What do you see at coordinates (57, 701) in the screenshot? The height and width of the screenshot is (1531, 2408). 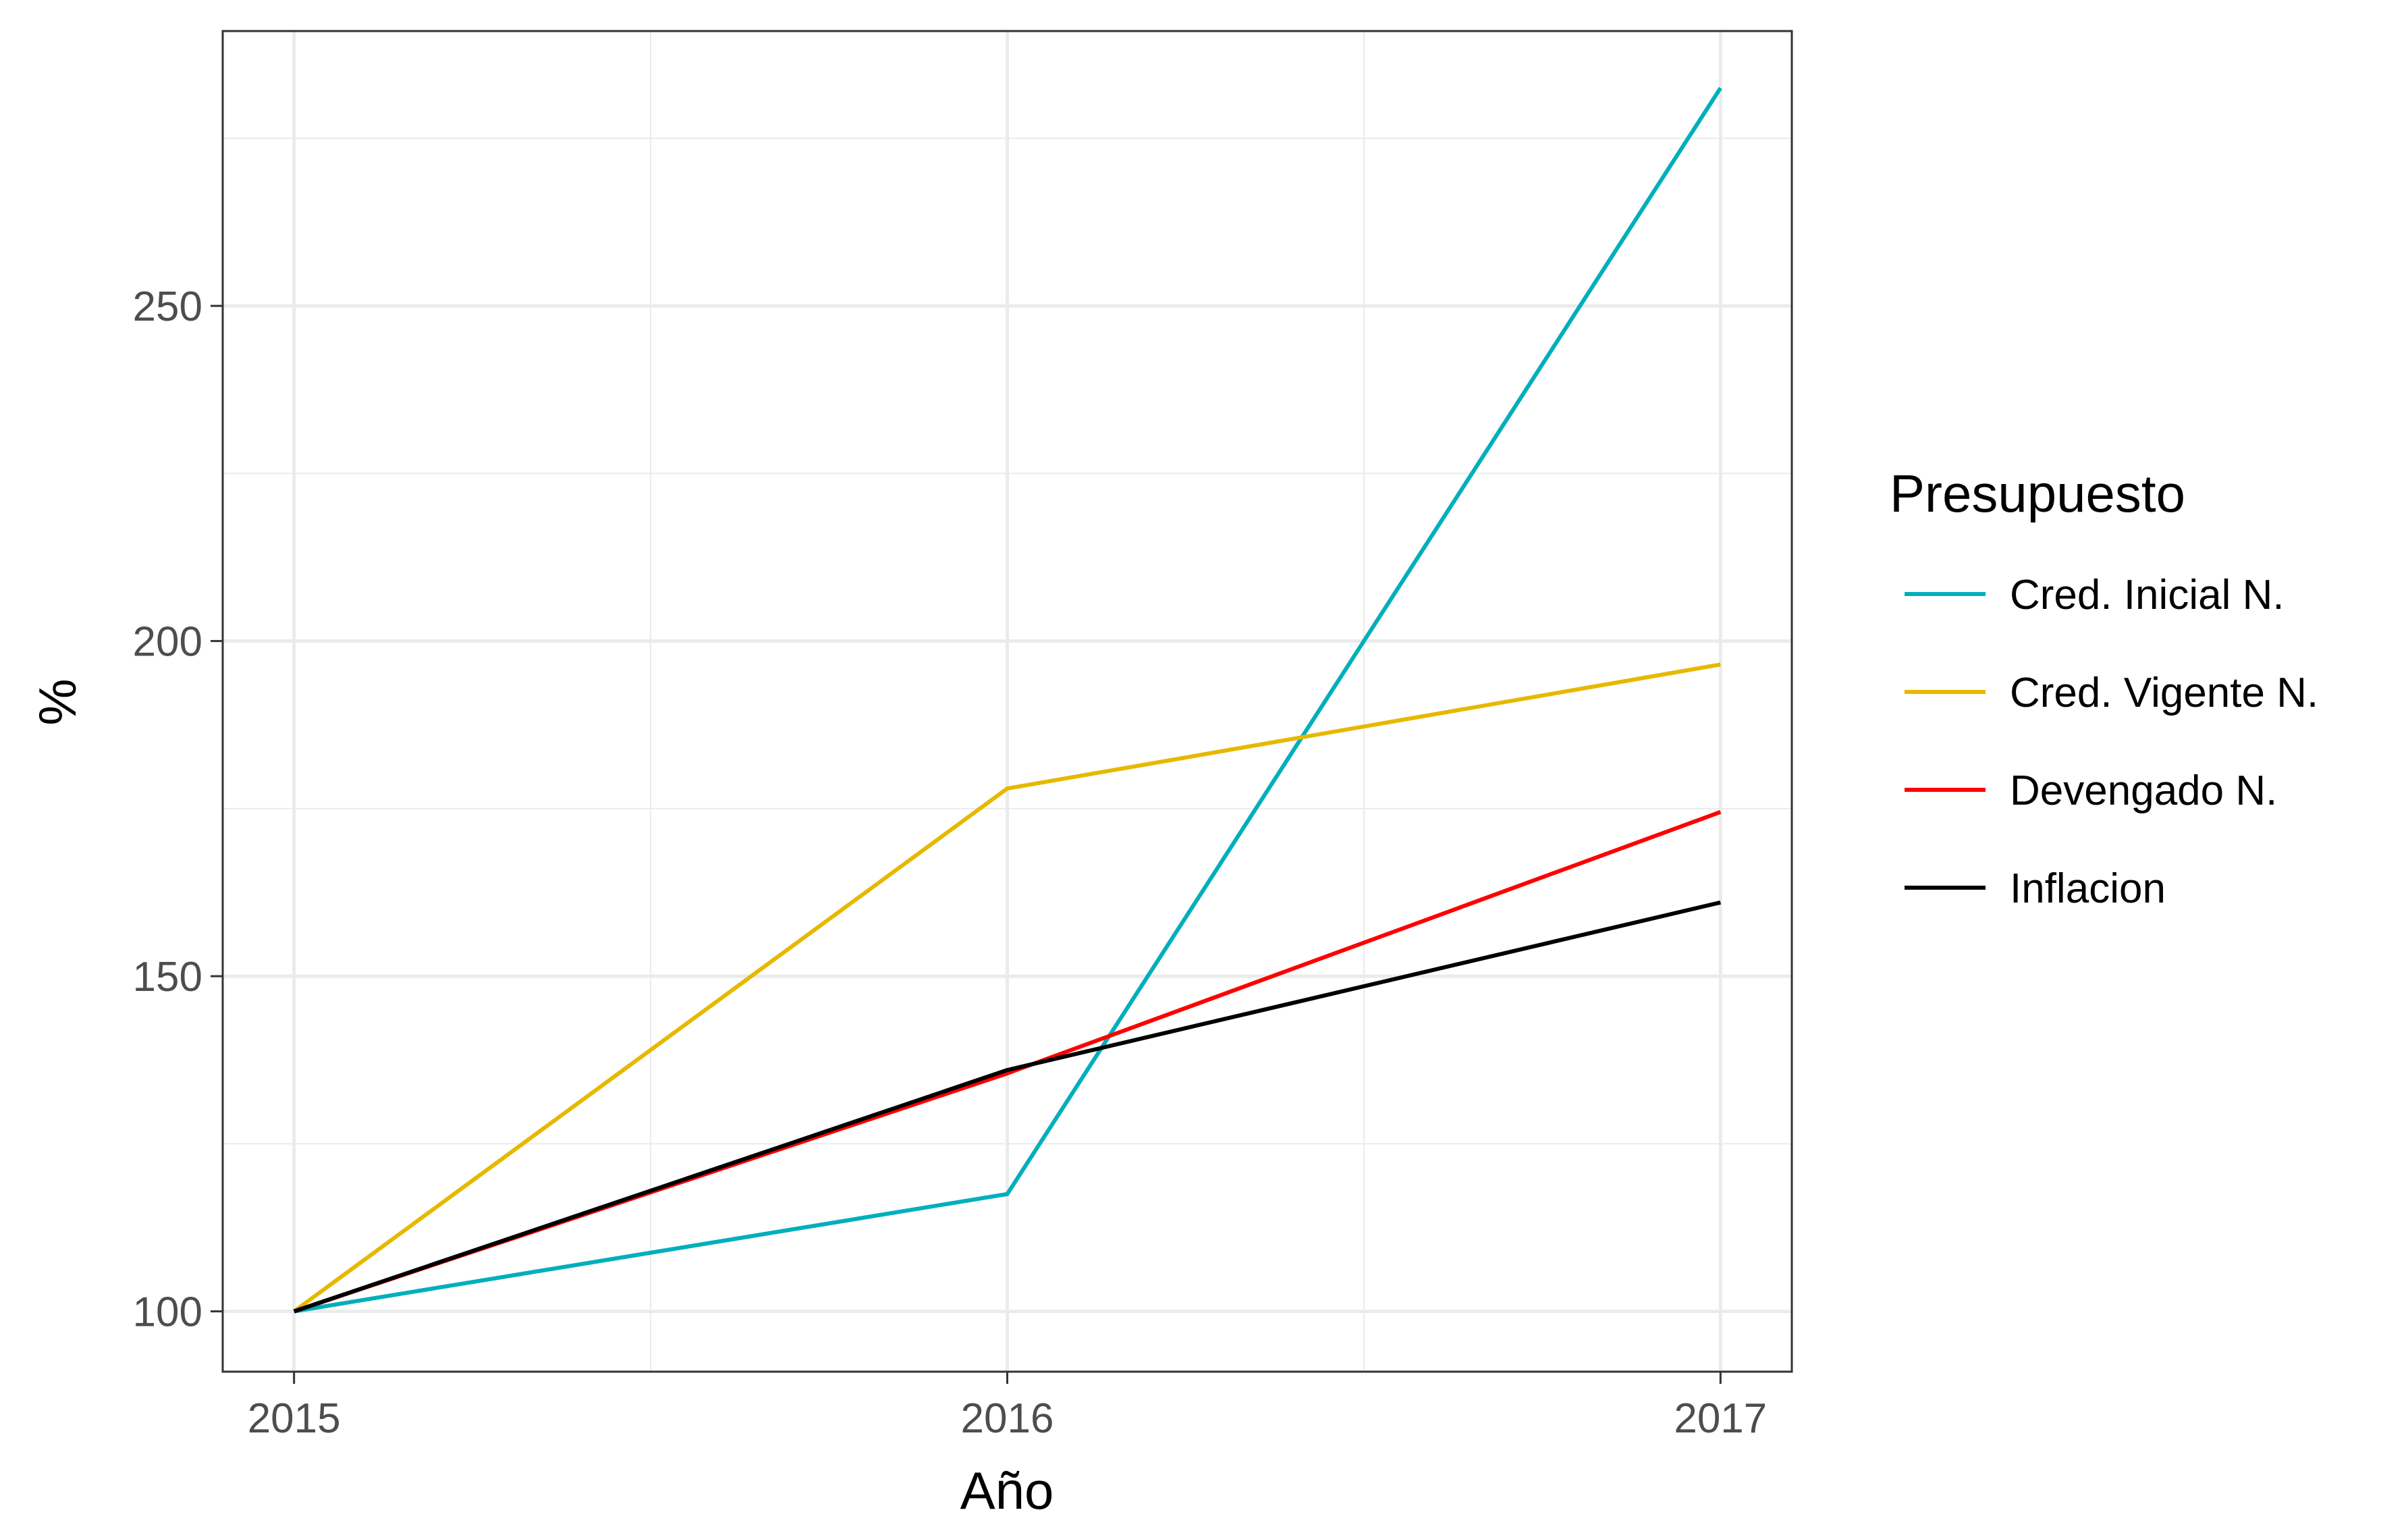 I see `y-axis-title: %` at bounding box center [57, 701].